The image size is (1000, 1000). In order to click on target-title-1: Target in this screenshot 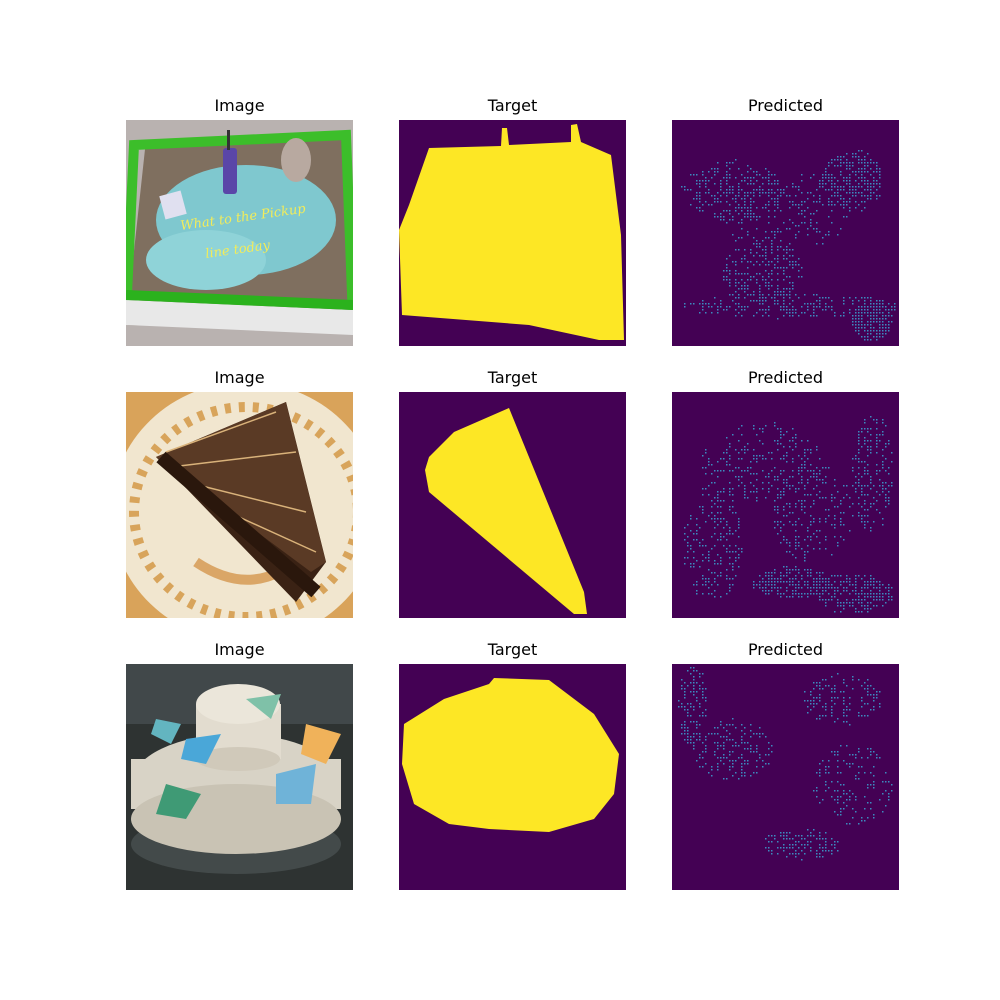, I will do `click(512, 105)`.